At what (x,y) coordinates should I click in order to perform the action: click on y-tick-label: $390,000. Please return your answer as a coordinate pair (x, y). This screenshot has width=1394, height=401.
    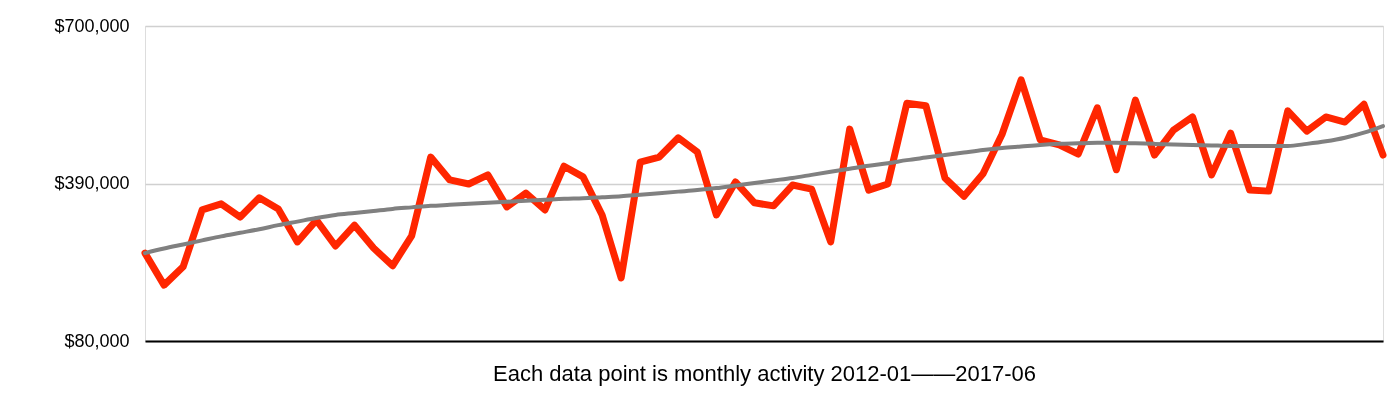
    Looking at the image, I should click on (92, 183).